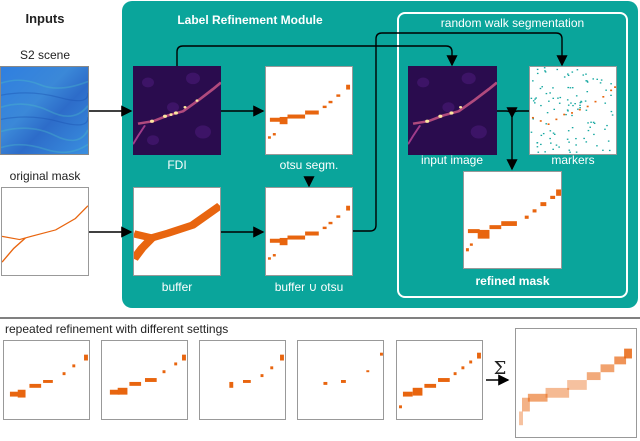 This screenshot has width=640, height=441. What do you see at coordinates (45, 231) in the screenshot?
I see `original-mask-image` at bounding box center [45, 231].